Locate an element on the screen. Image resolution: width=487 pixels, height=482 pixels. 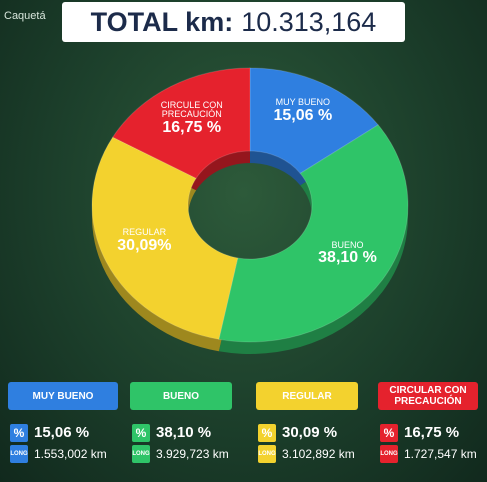
header-label: TOTAL km: is located at coordinates (162, 21).